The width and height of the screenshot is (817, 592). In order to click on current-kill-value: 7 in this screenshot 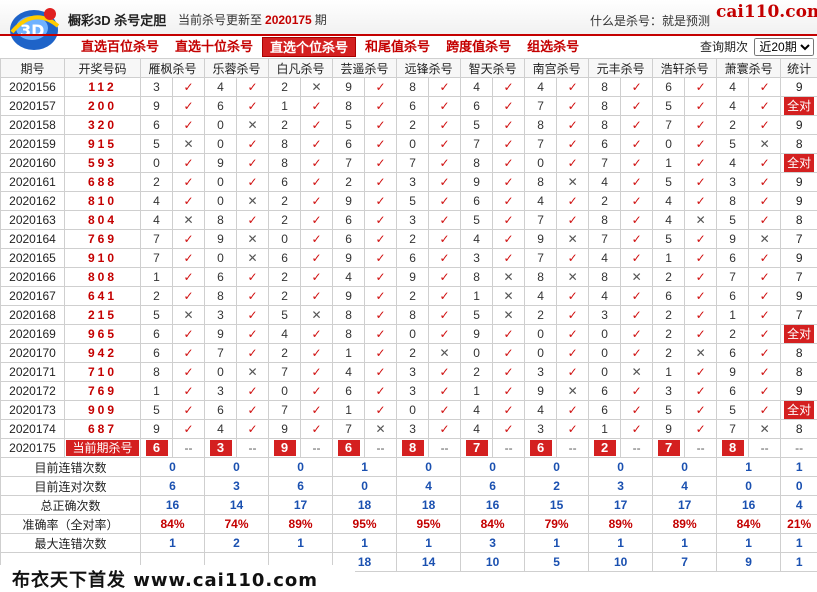, I will do `click(477, 448)`.